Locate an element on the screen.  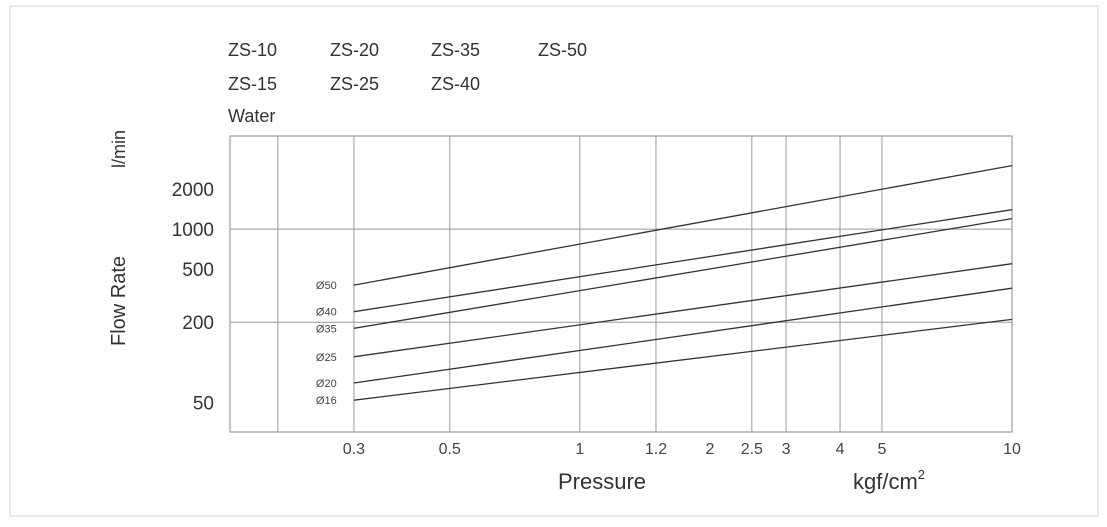
medium-label: Water is located at coordinates (251, 116).